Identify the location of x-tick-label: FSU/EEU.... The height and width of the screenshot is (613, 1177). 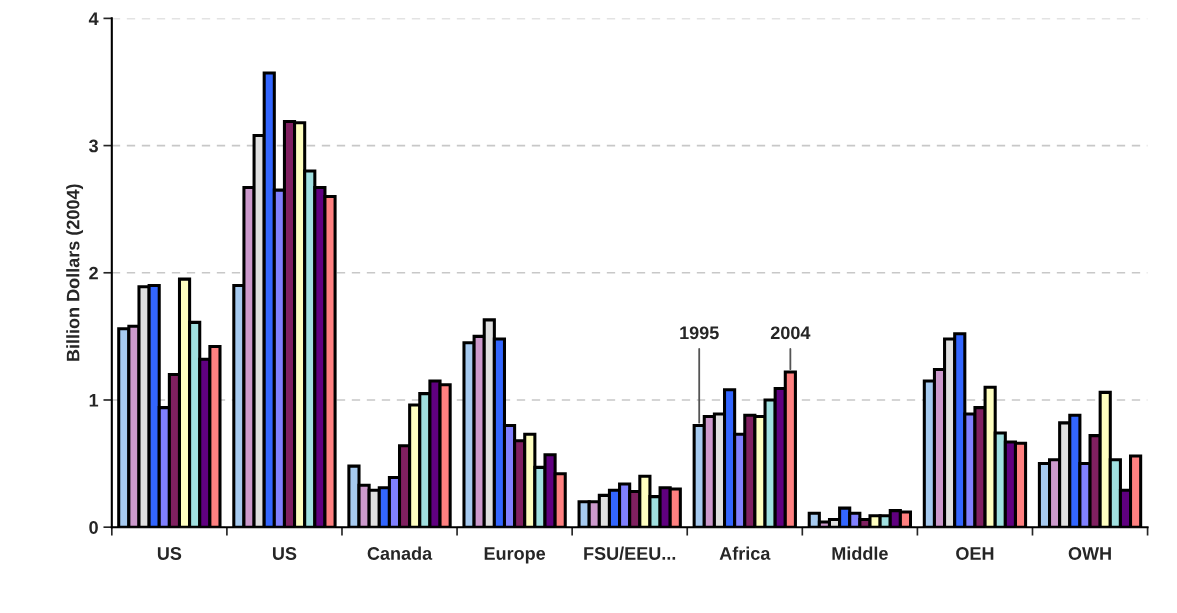
(630, 553).